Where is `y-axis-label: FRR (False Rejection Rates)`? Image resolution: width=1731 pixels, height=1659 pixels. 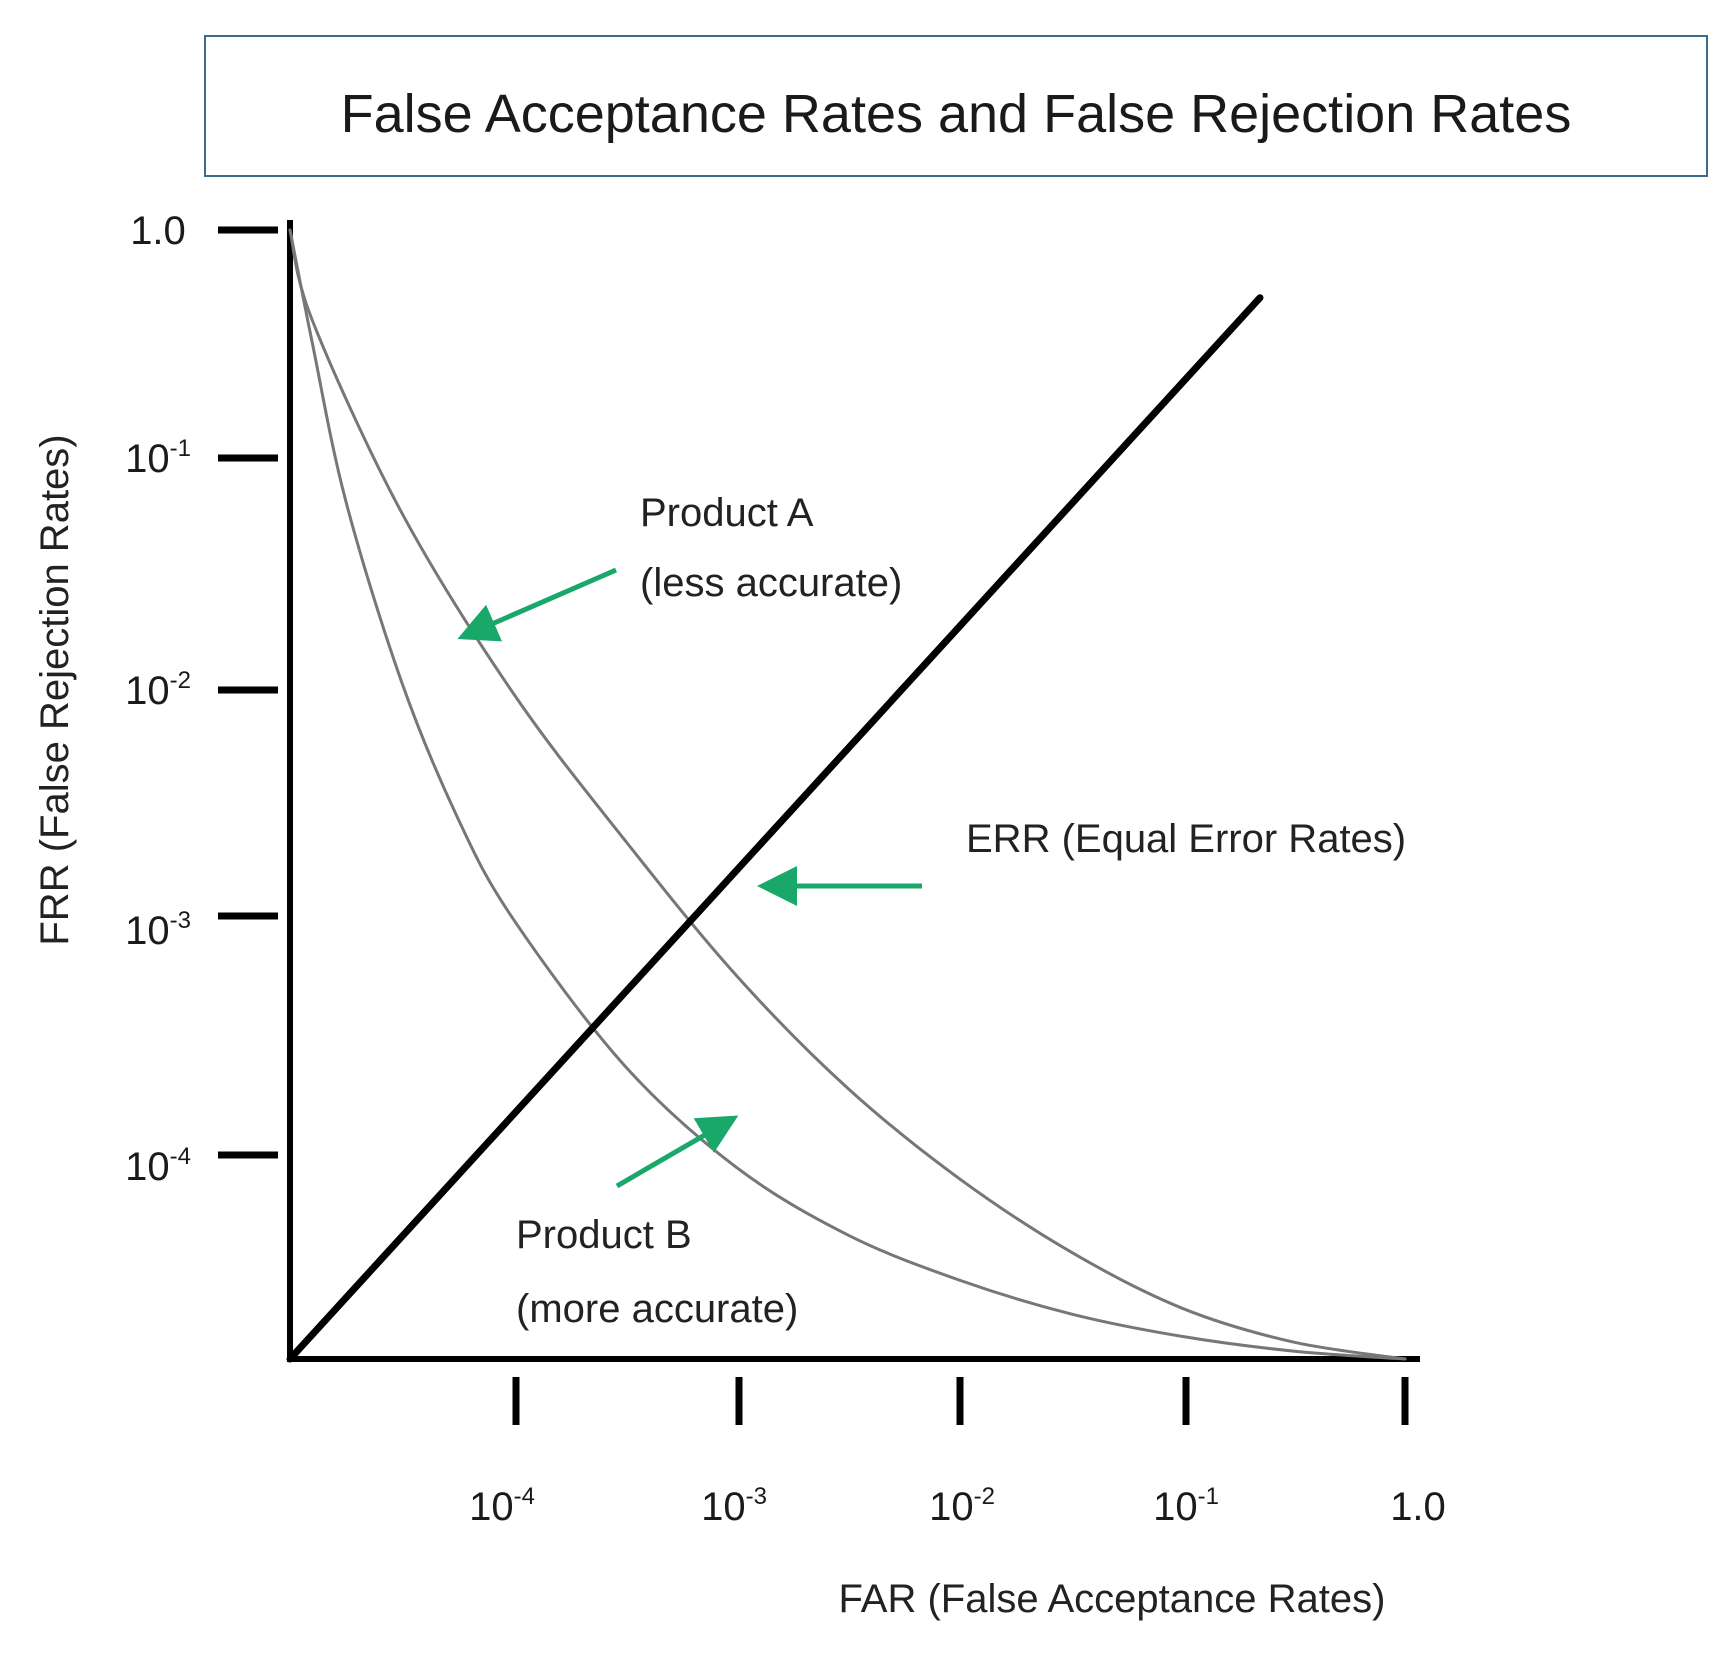 y-axis-label: FRR (False Rejection Rates) is located at coordinates (55, 689).